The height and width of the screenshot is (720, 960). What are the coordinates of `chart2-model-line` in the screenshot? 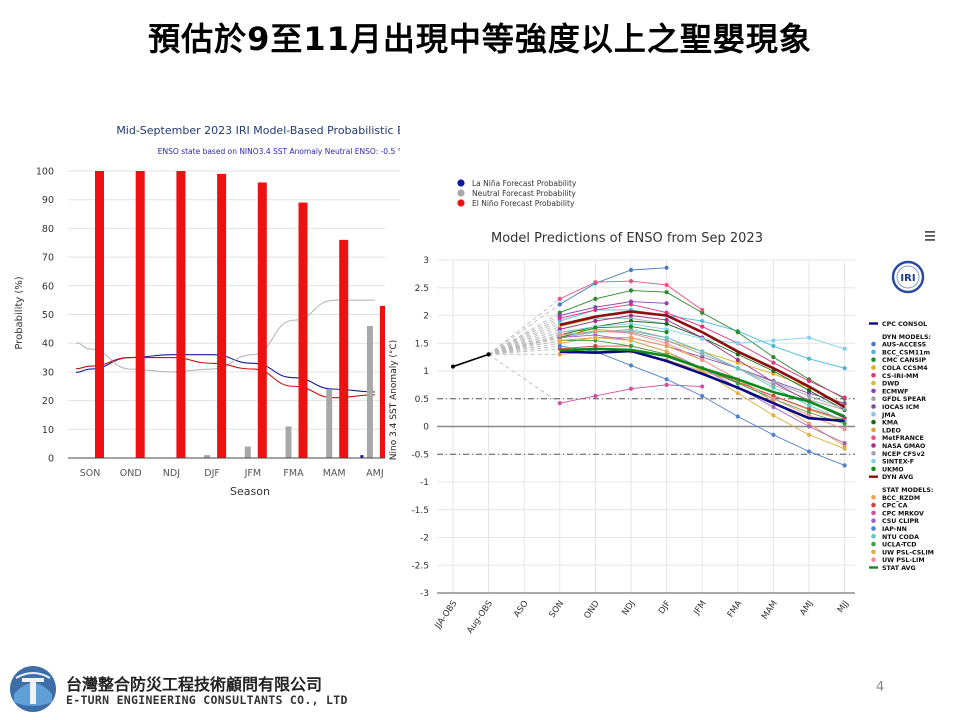 It's located at (613, 308).